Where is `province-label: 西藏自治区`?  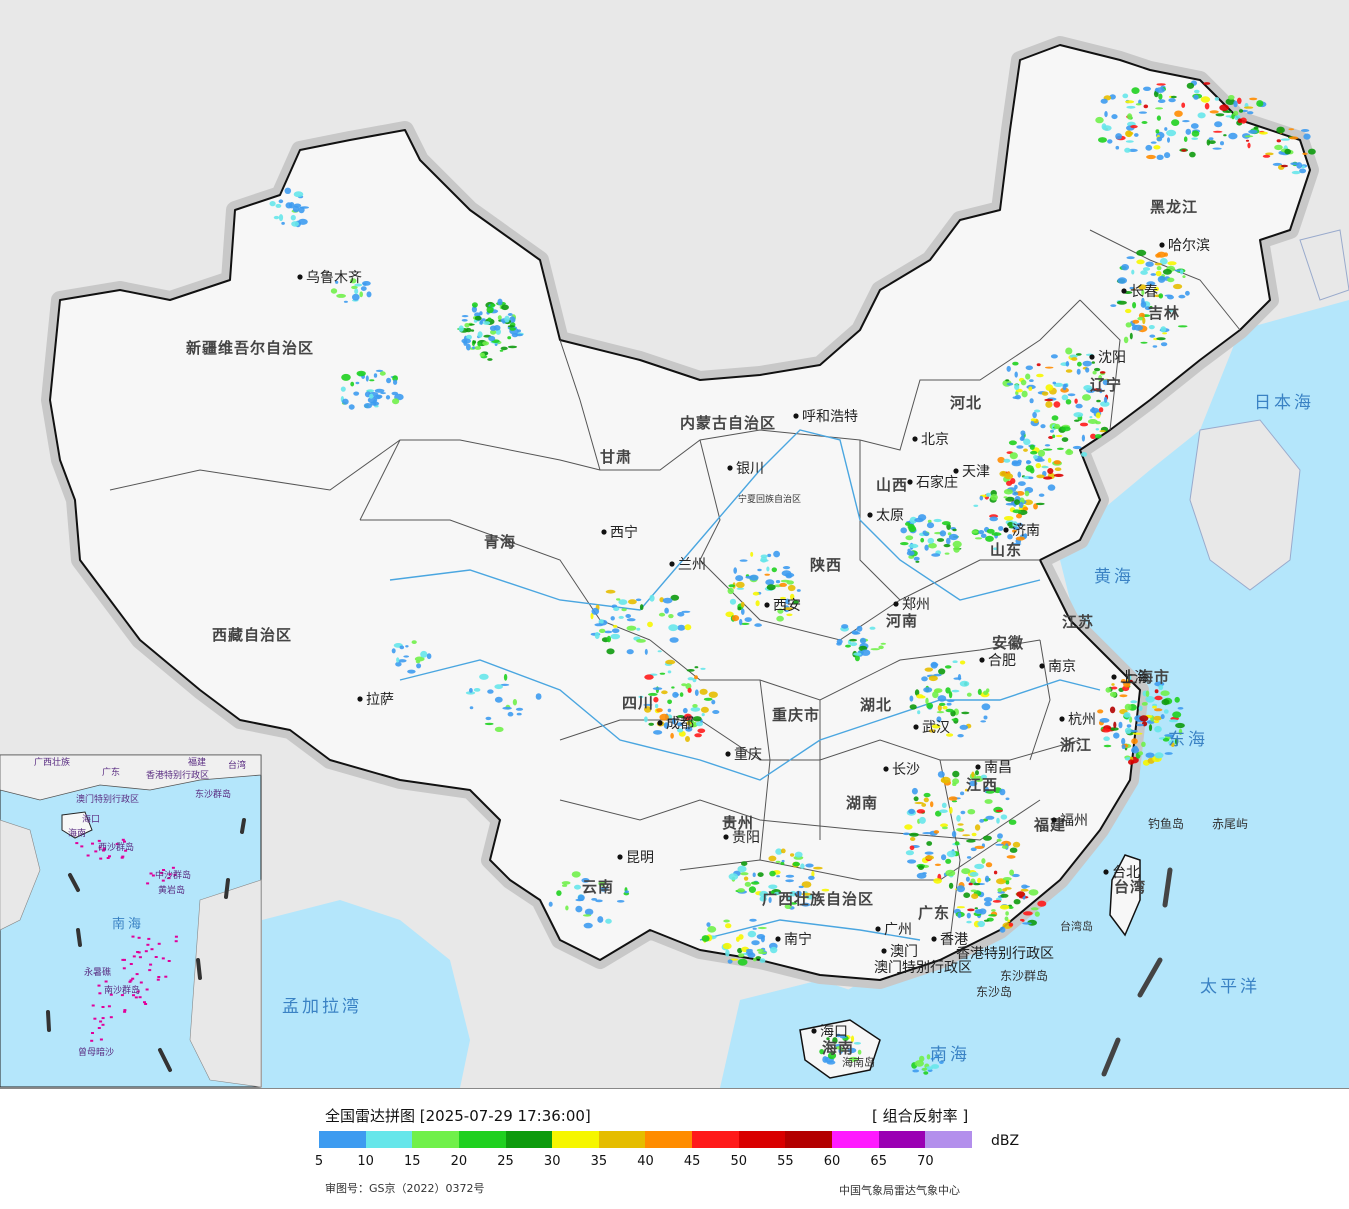
province-label: 西藏自治区 is located at coordinates (252, 635).